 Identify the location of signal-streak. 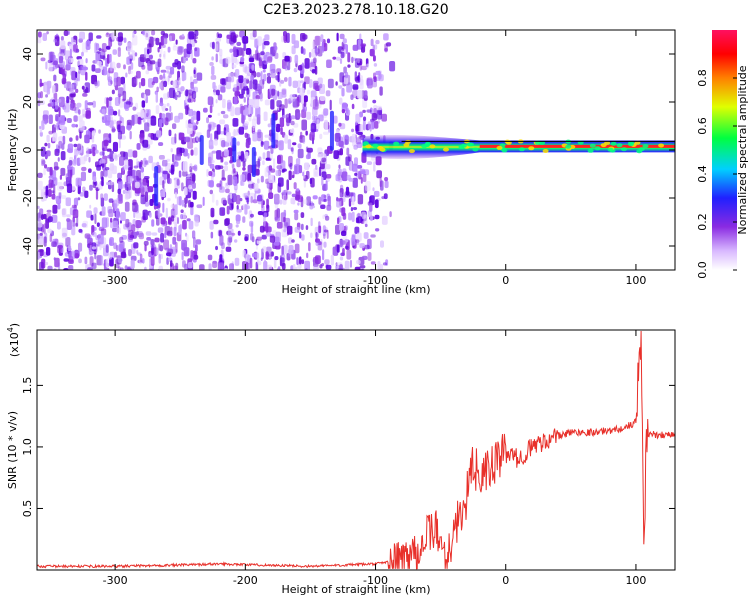
(156, 186).